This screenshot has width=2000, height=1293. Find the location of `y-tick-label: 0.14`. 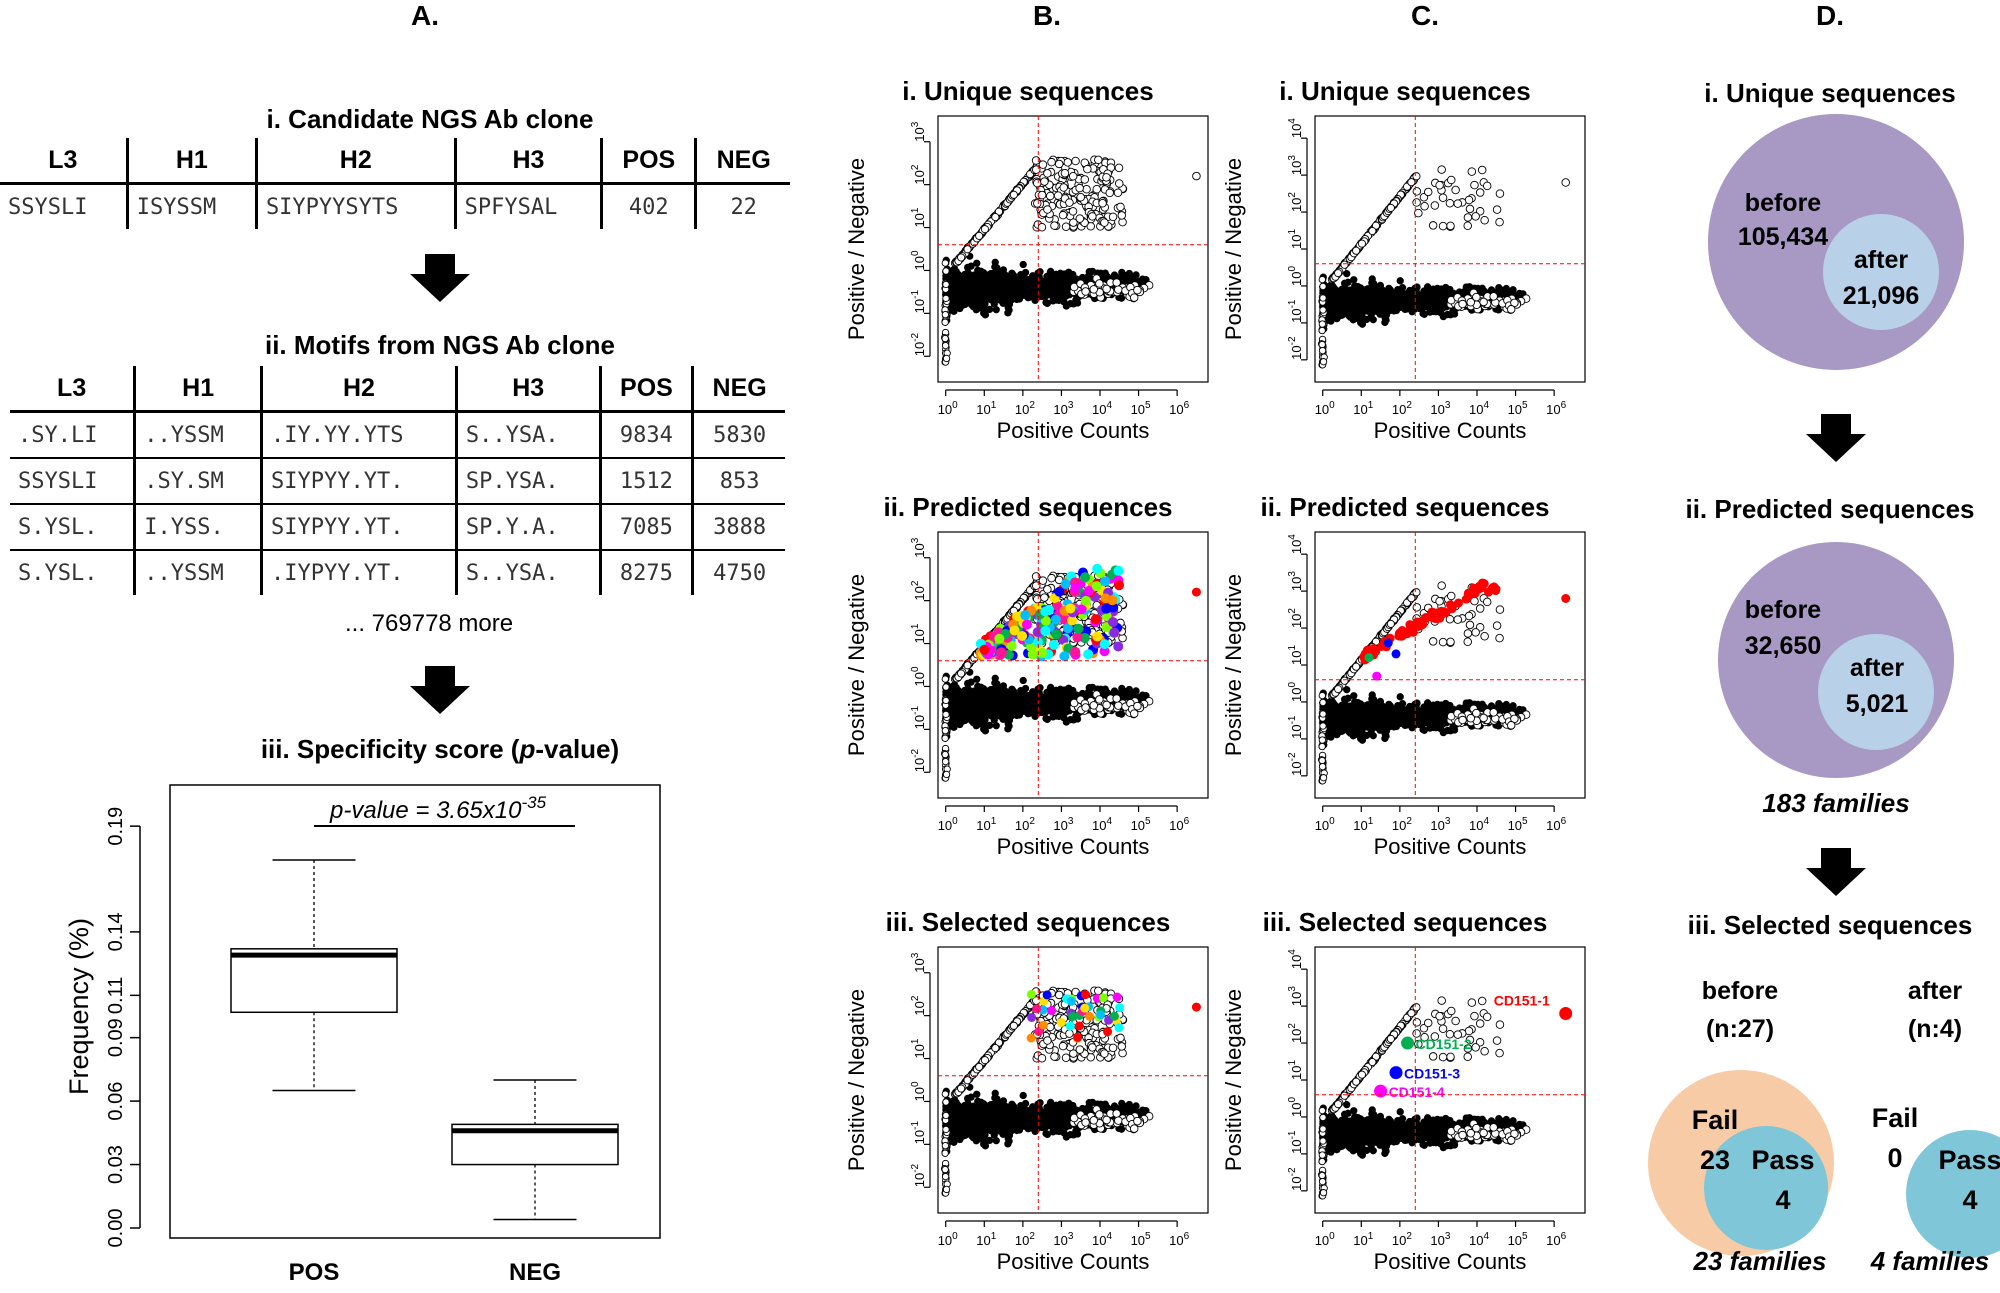

y-tick-label: 0.14 is located at coordinates (116, 931).